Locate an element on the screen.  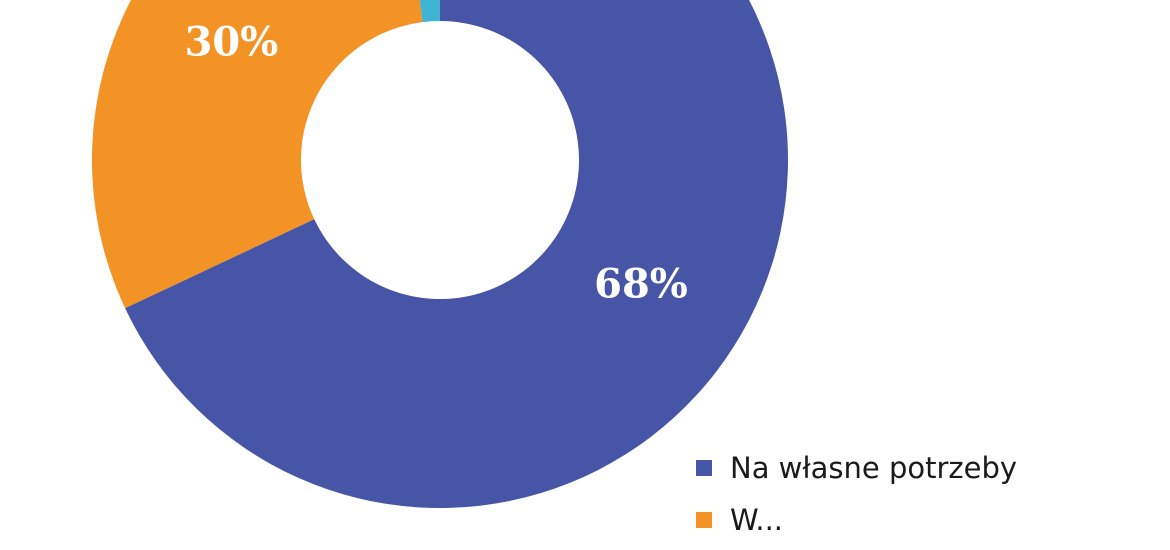
slice-label-1: 30% is located at coordinates (232, 41).